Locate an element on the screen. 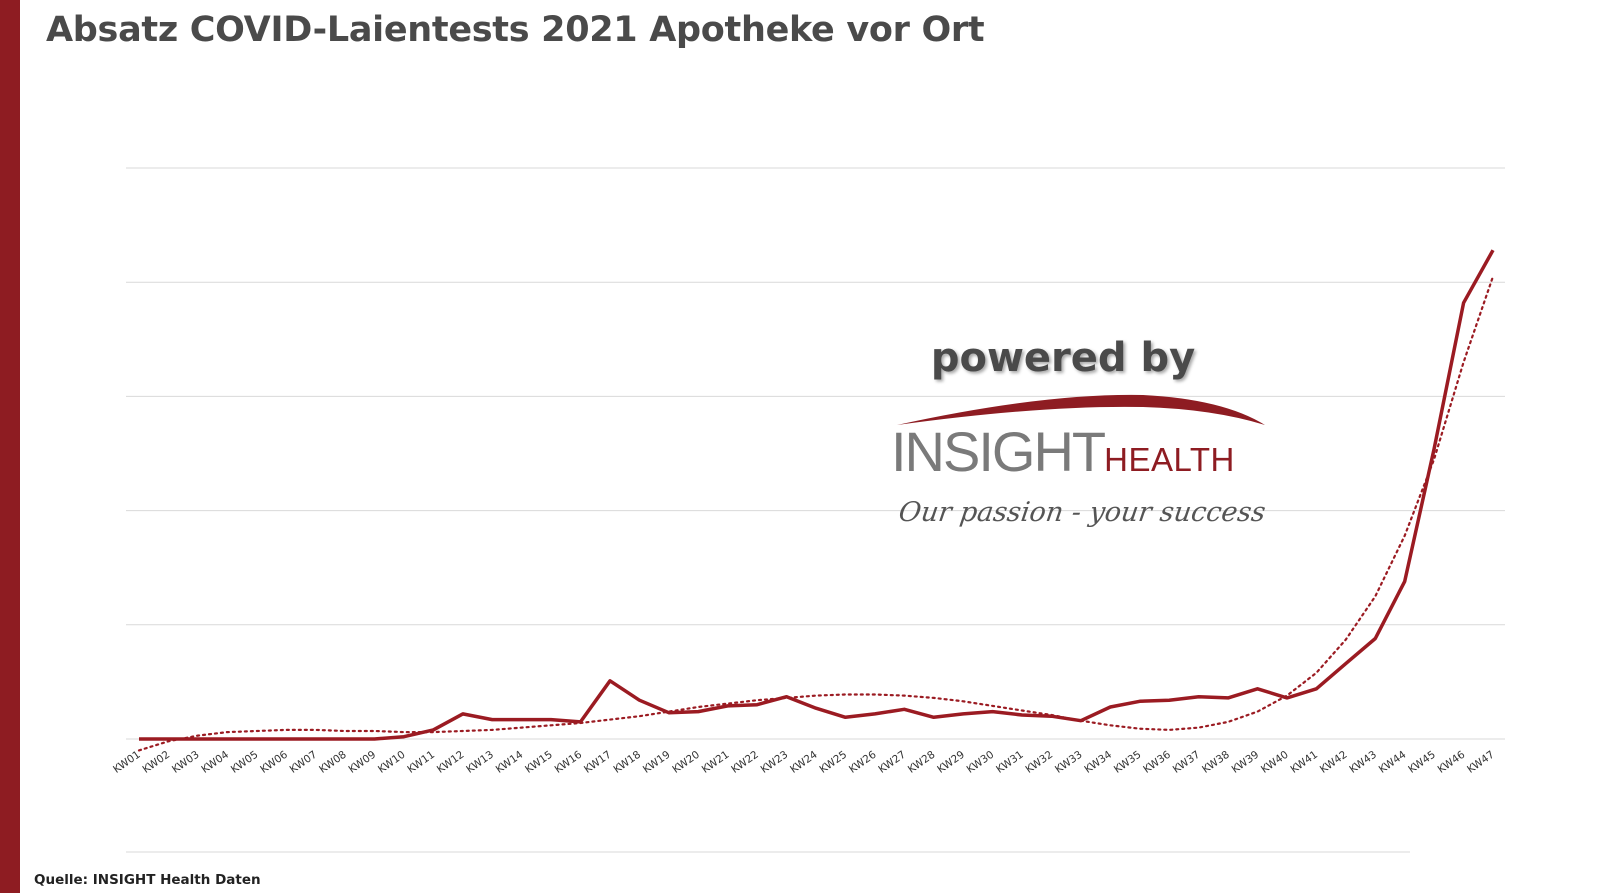  x-tick-label: KW43 is located at coordinates (1363, 762).